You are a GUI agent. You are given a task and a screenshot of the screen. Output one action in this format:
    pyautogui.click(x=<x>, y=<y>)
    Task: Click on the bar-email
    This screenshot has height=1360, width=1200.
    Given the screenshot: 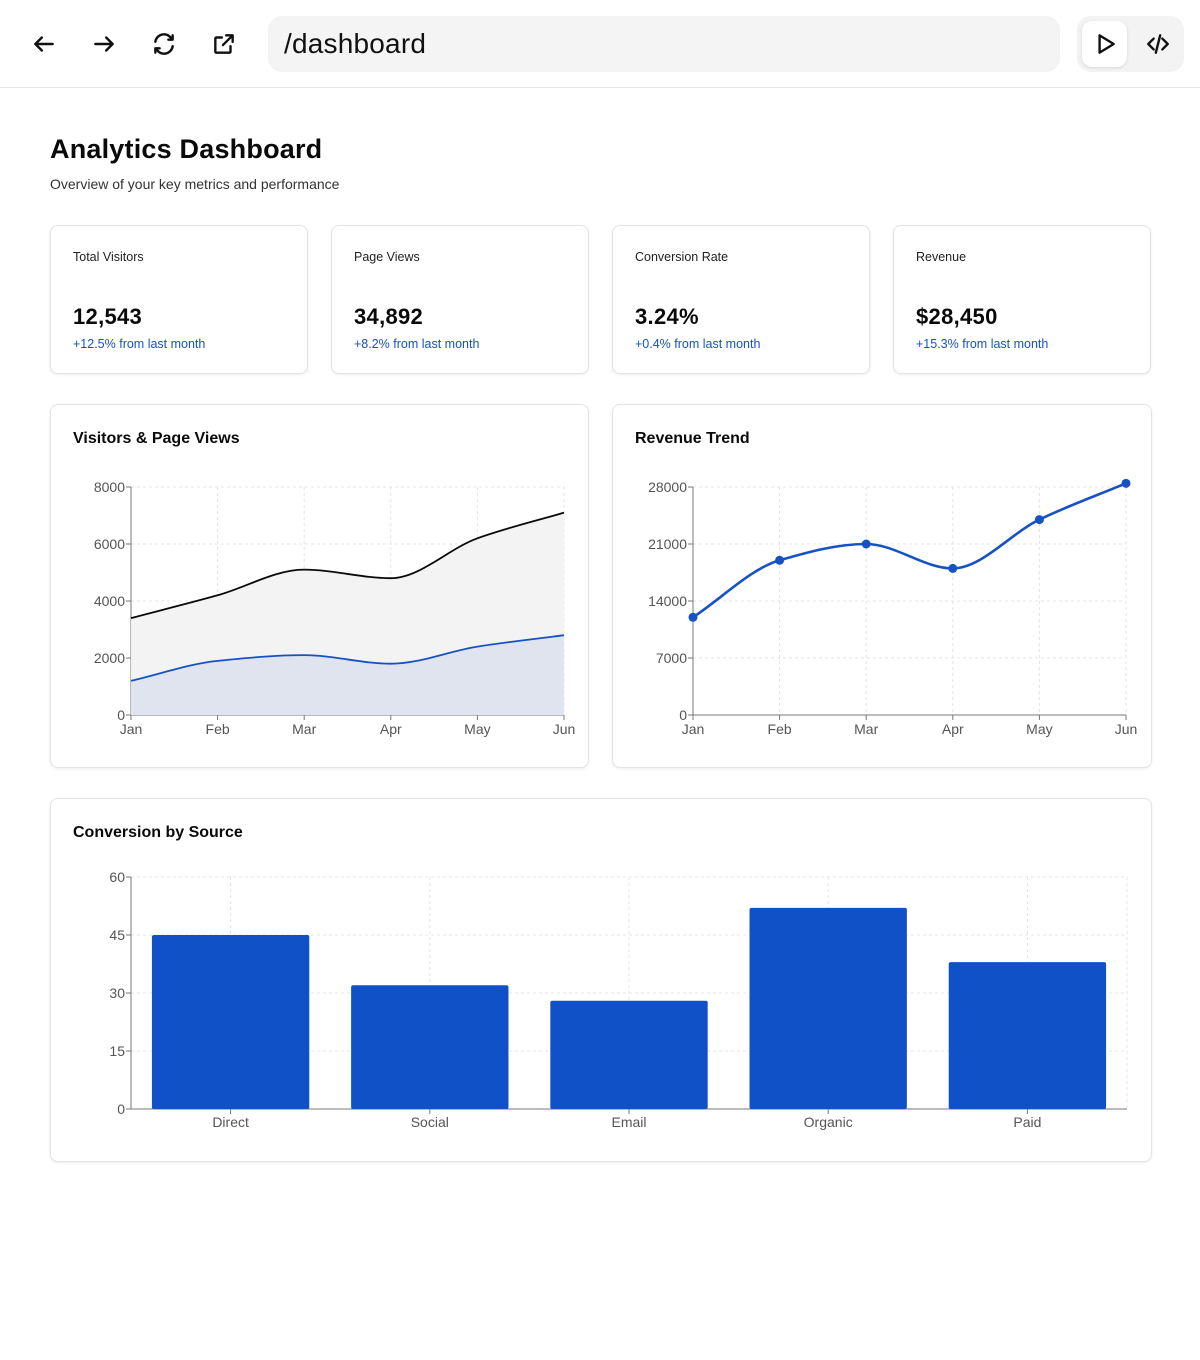 What is the action you would take?
    pyautogui.click(x=629, y=1054)
    